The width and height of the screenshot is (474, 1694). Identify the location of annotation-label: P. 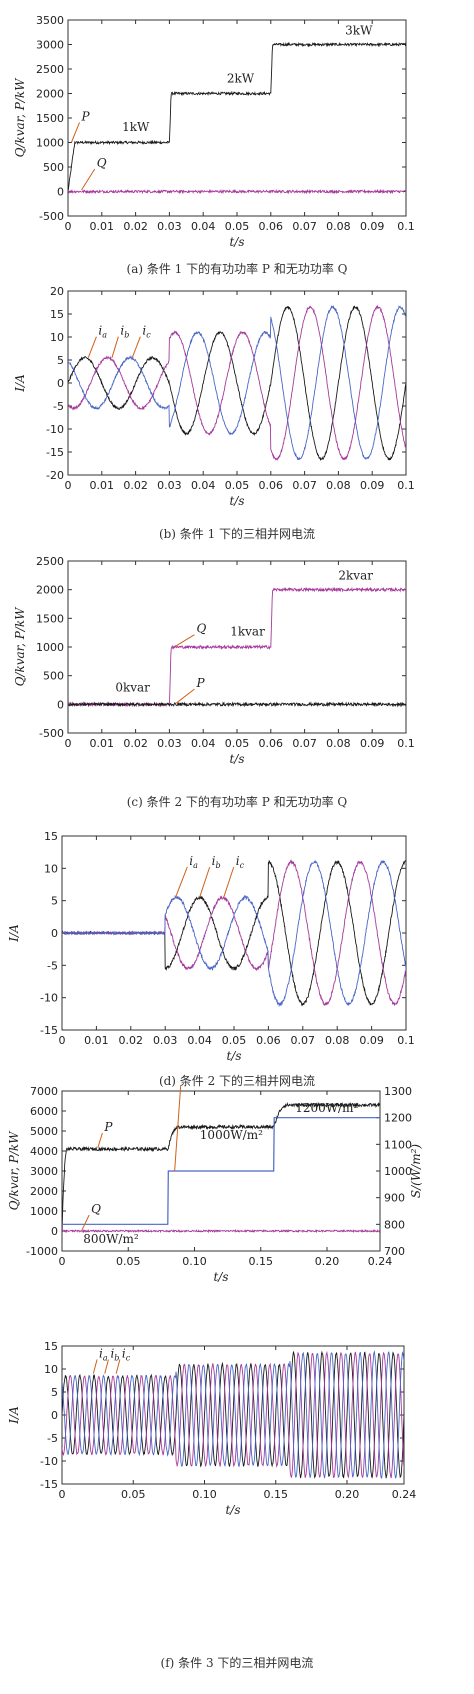
(86, 116).